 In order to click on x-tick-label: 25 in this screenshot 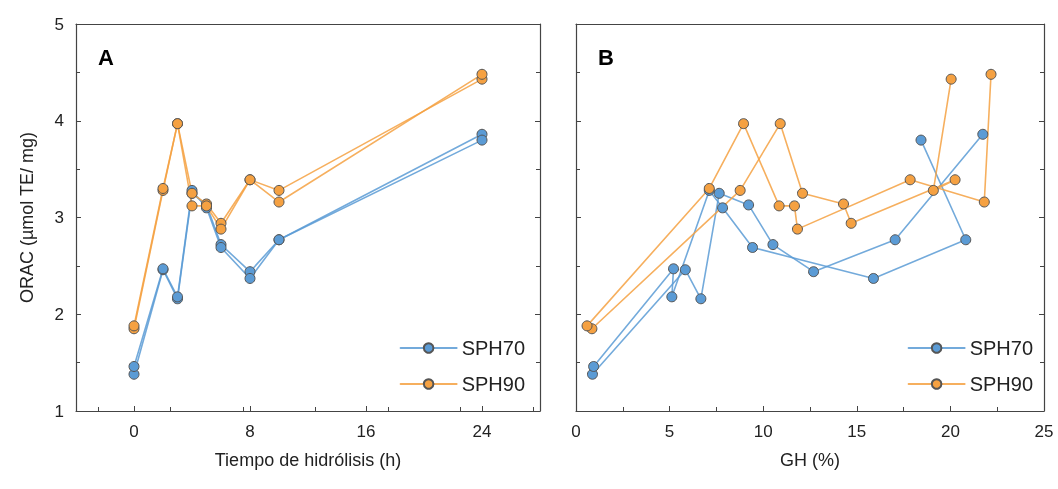, I will do `click(1044, 431)`.